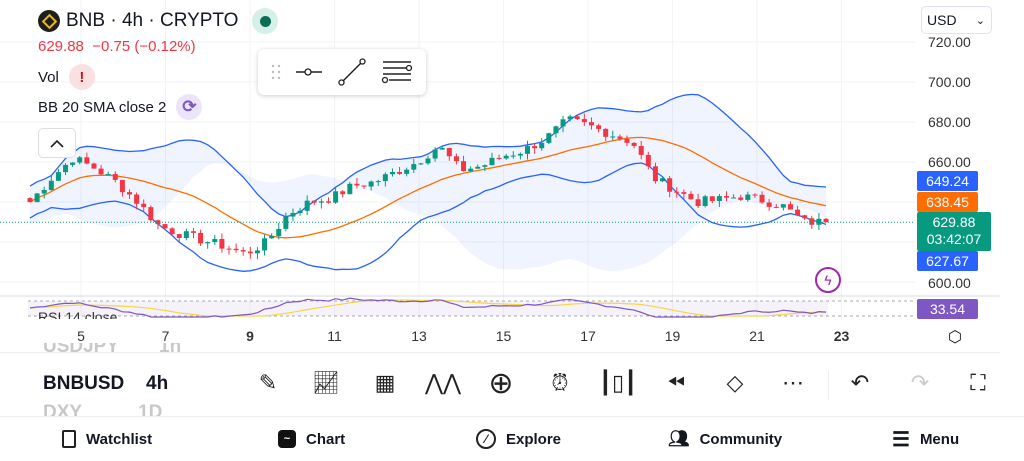  What do you see at coordinates (618, 382) in the screenshot?
I see `chart-type-icon: ┃▯┃` at bounding box center [618, 382].